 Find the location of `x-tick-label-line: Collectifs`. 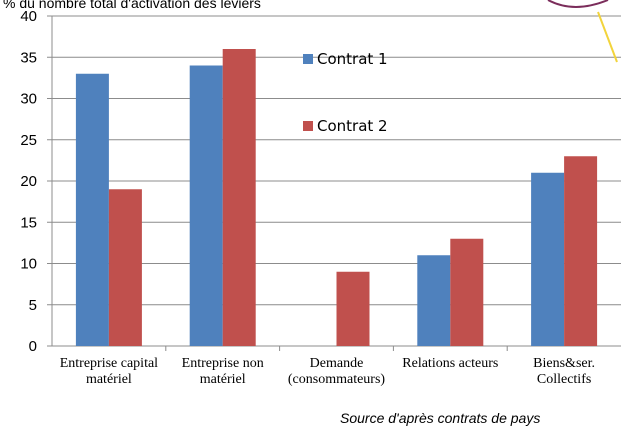

x-tick-label-line: Collectifs is located at coordinates (564, 379).